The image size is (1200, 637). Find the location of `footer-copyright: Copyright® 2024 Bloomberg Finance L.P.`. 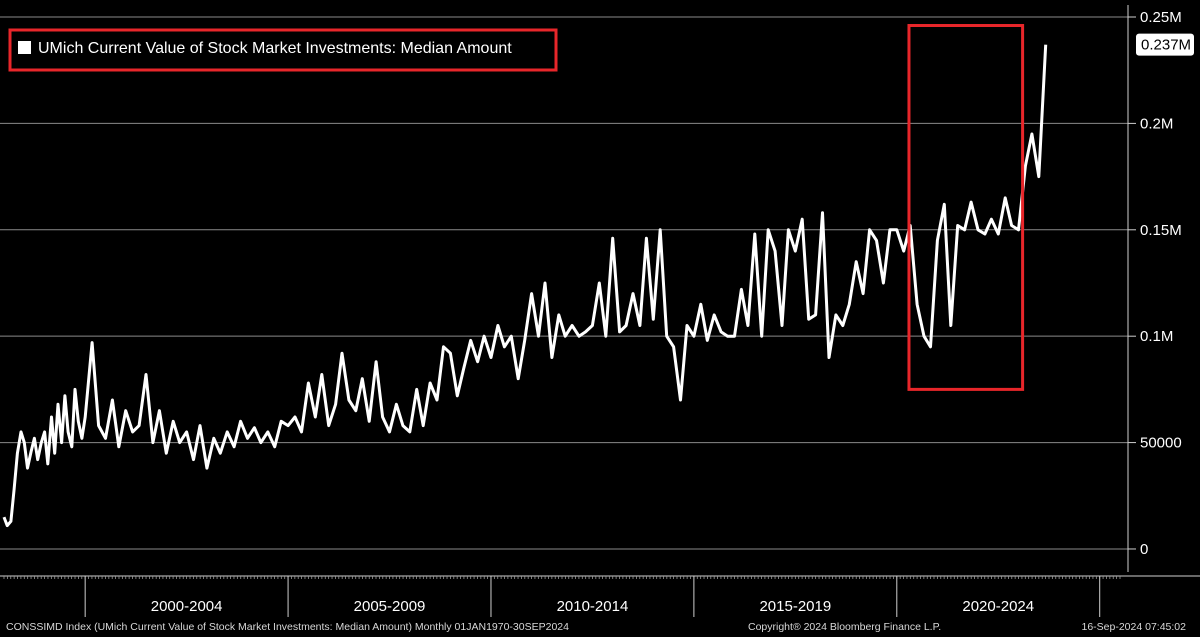

footer-copyright: Copyright® 2024 Bloomberg Finance L.P. is located at coordinates (845, 627).